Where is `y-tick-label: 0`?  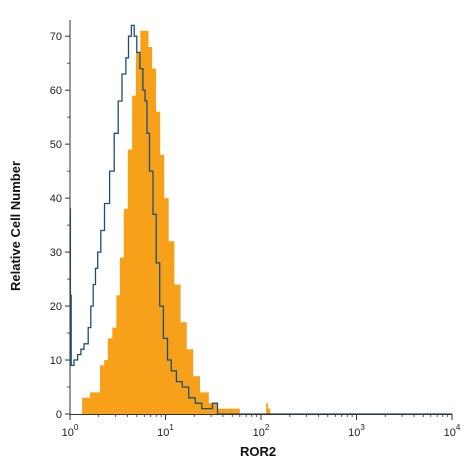 y-tick-label: 0 is located at coordinates (59, 415).